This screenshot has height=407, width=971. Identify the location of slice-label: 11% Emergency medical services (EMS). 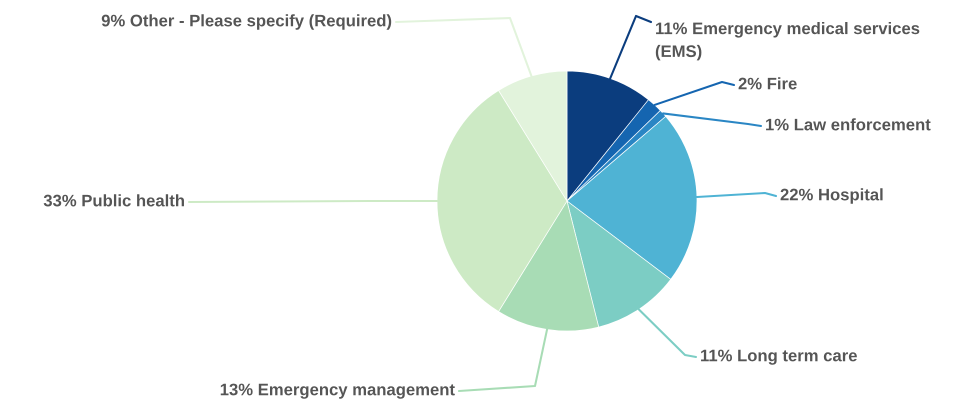
(788, 41).